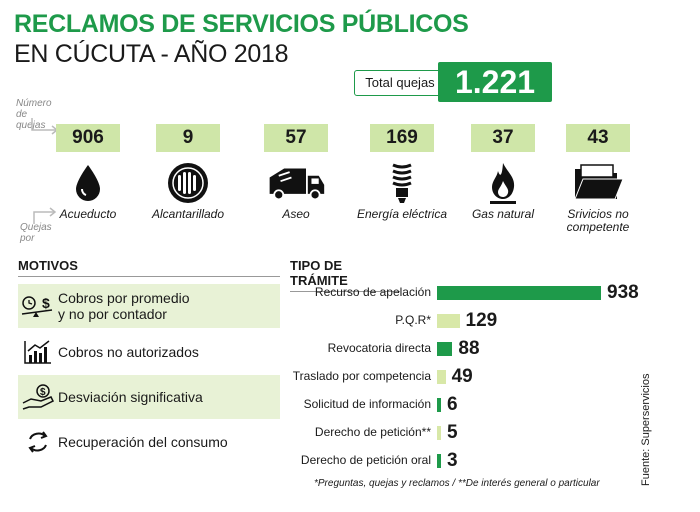  I want to click on bar-value-label: 938, so click(623, 292).